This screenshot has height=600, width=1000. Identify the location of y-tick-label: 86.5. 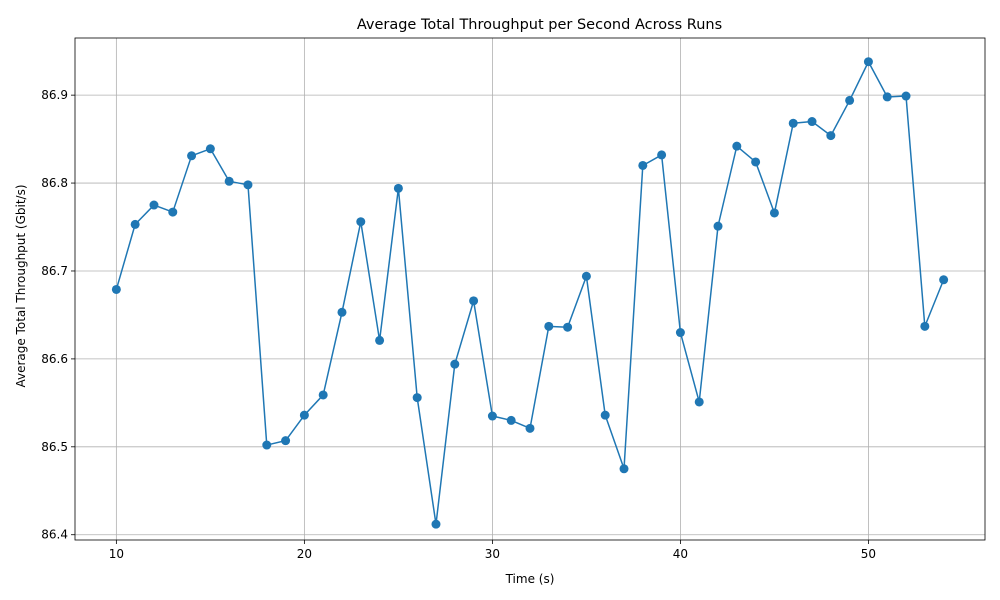
(54, 447).